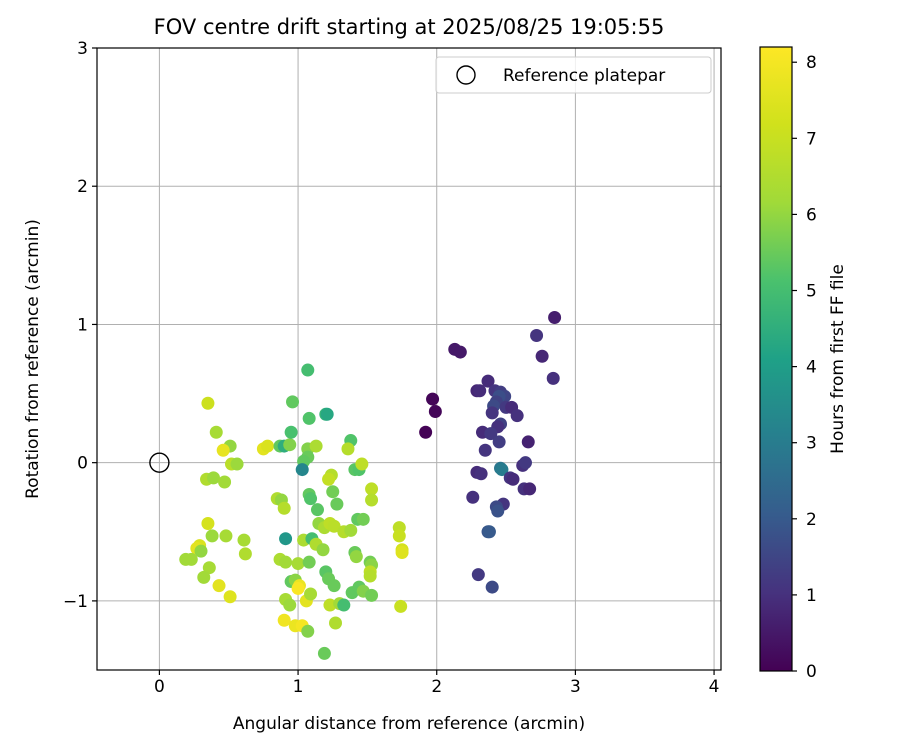  What do you see at coordinates (811, 215) in the screenshot?
I see `colorbar-tick-label: 6` at bounding box center [811, 215].